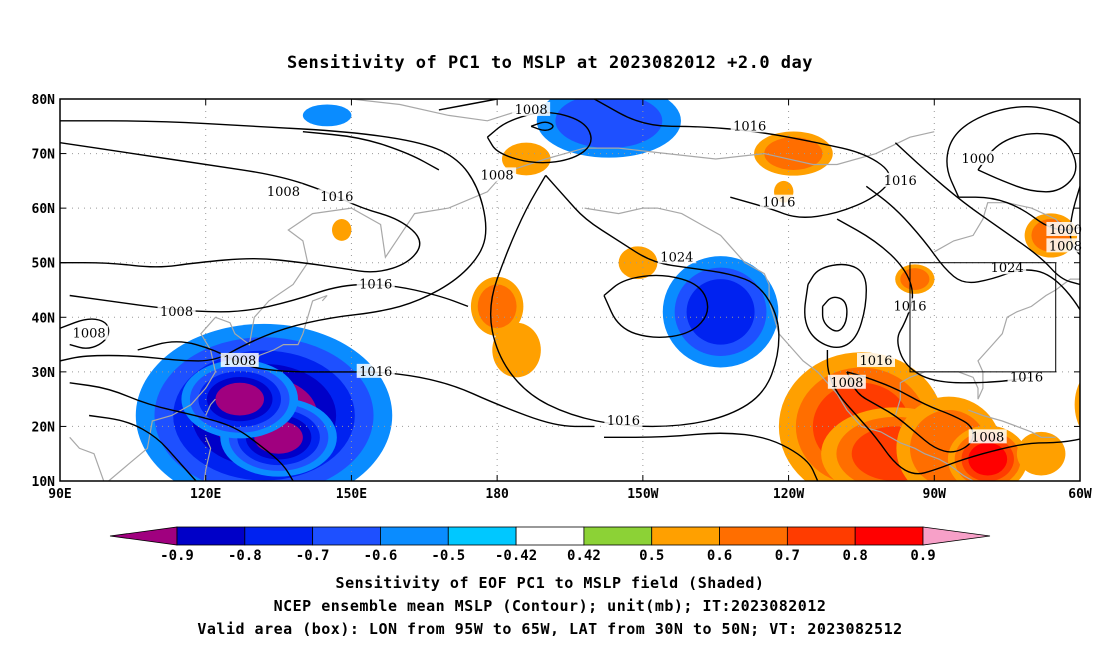 The image size is (1100, 650). Describe the element at coordinates (855, 556) in the screenshot. I see `colorbar-label: 0.8` at that location.